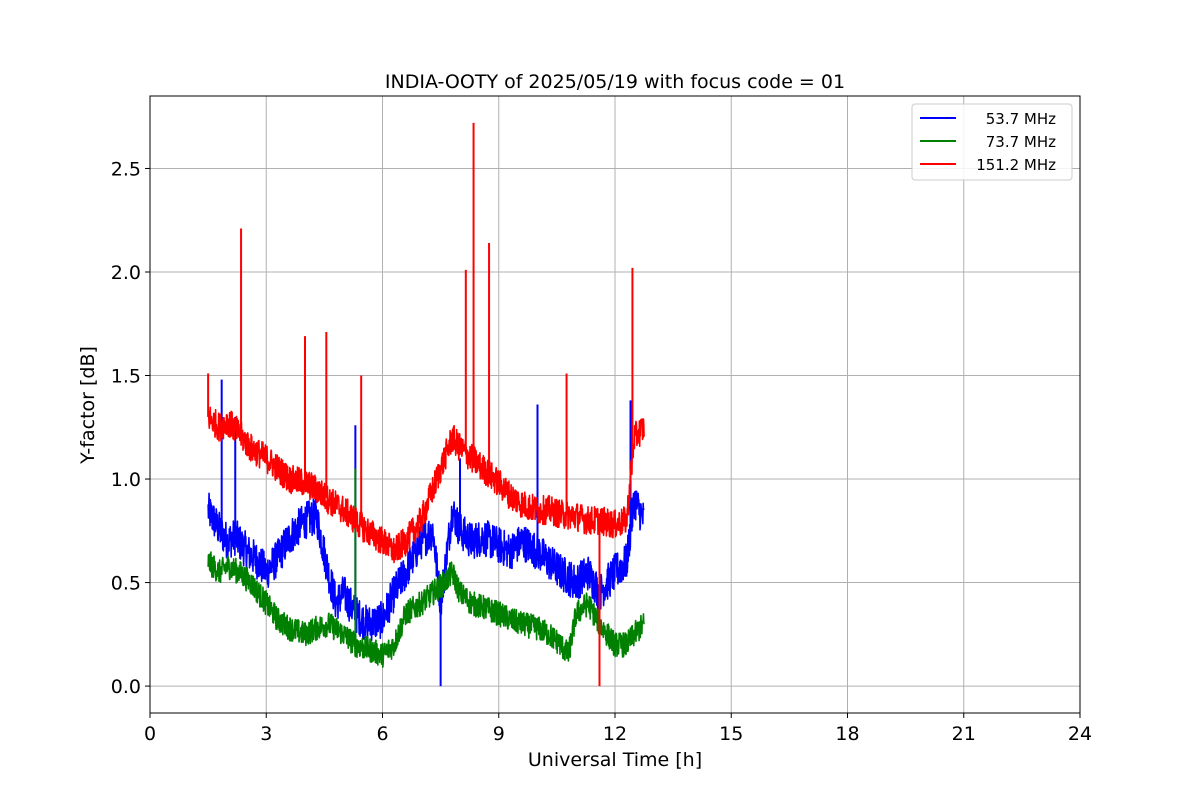  What do you see at coordinates (126, 687) in the screenshot?
I see `y-tick-label: 0.0` at bounding box center [126, 687].